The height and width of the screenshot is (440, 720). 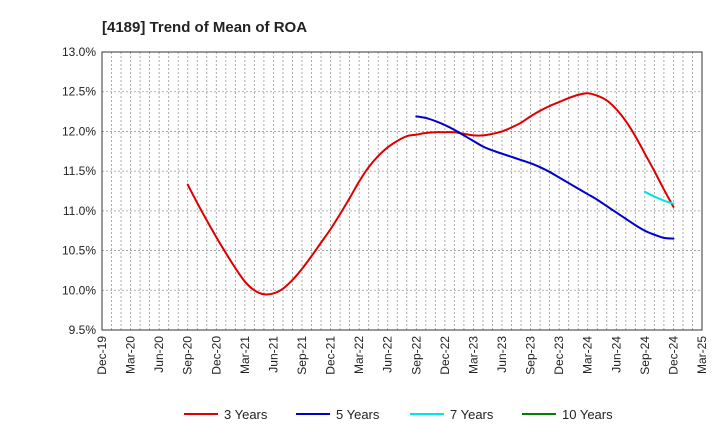 What do you see at coordinates (659, 197) in the screenshot?
I see `series-line-7-years` at bounding box center [659, 197].